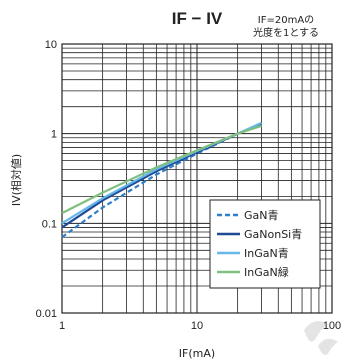 Image resolution: width=347 pixels, height=363 pixels. Describe the element at coordinates (286, 20) in the screenshot. I see `chart-note-line1: IF=20mAの` at that location.